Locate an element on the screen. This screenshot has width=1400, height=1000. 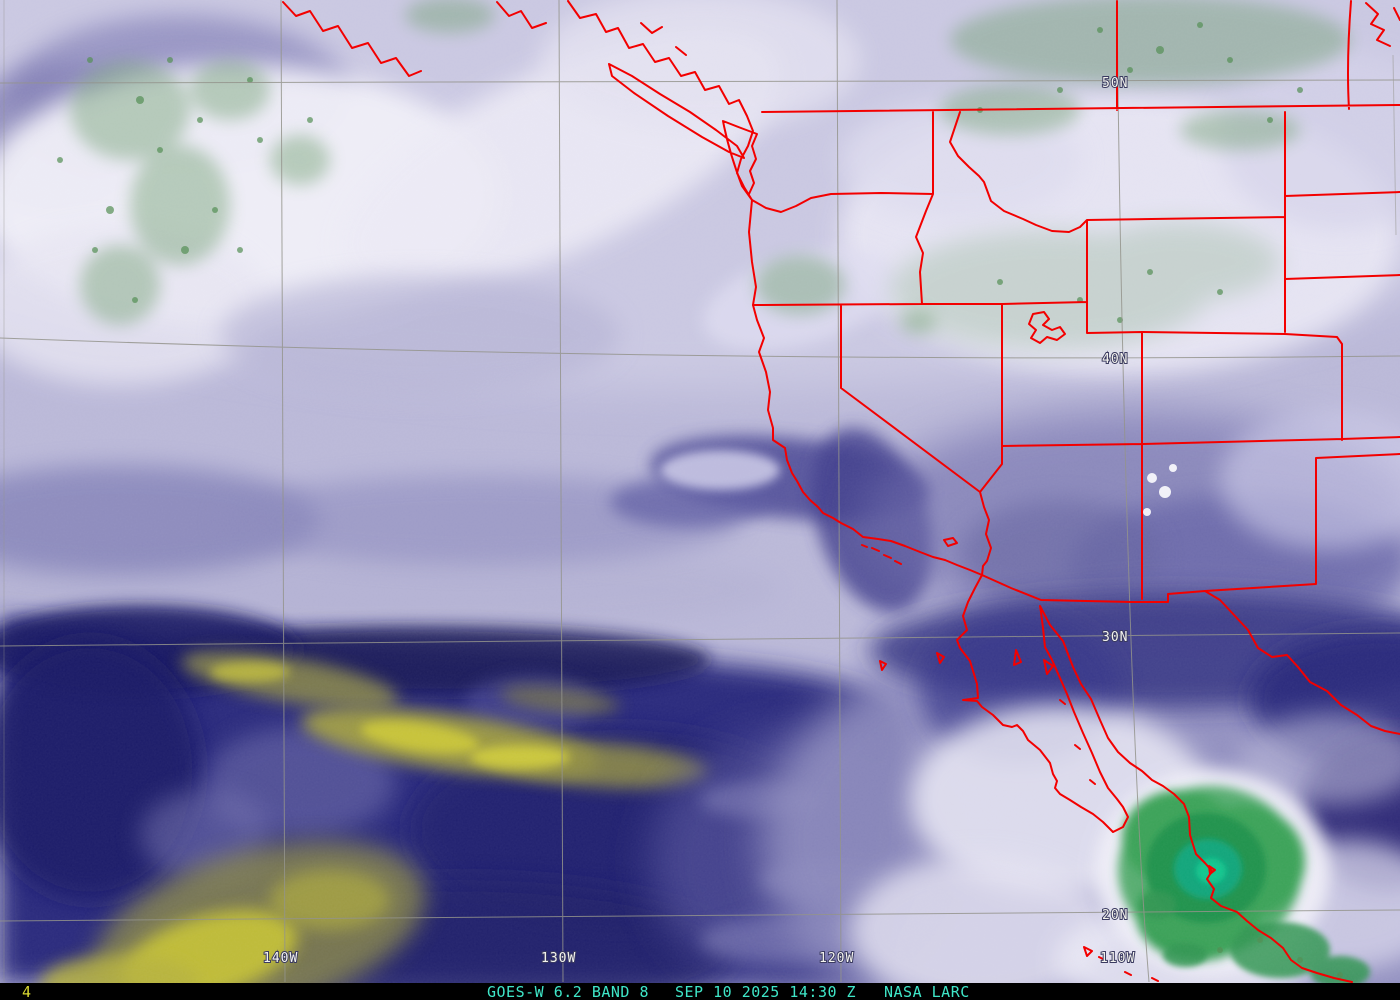
caption-product-label: GOES-W 6.2 BAND 8 is located at coordinates (568, 991).